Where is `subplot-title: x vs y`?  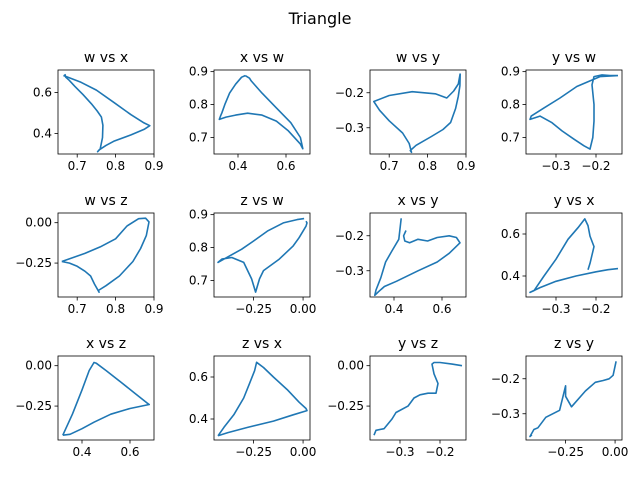
subplot-title: x vs y is located at coordinates (417, 201).